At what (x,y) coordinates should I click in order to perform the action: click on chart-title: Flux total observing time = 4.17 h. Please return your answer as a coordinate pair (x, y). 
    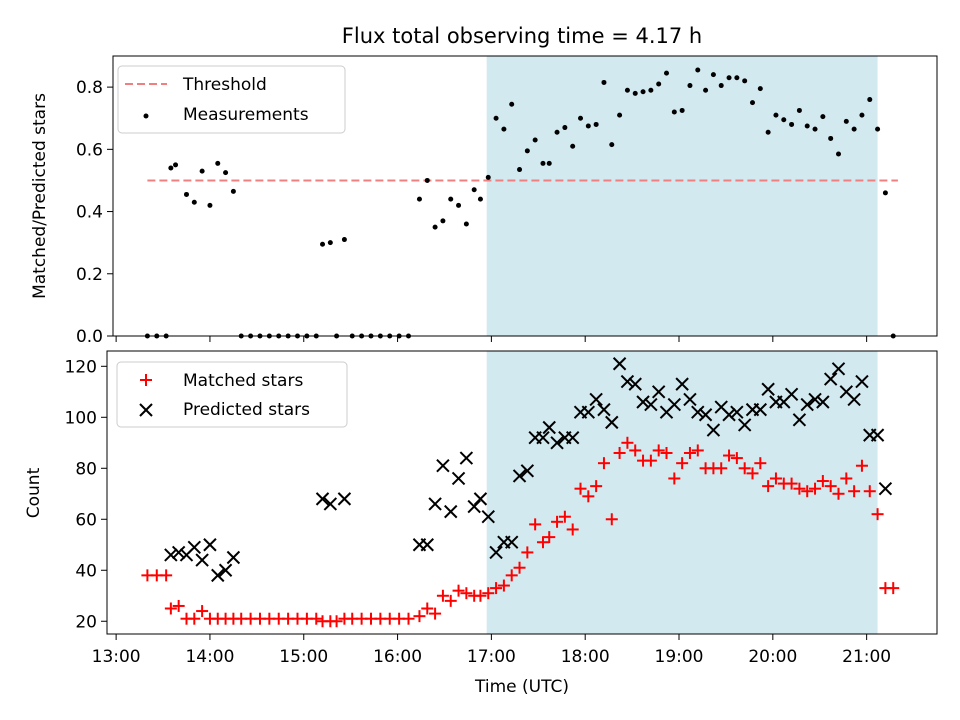
    Looking at the image, I should click on (522, 36).